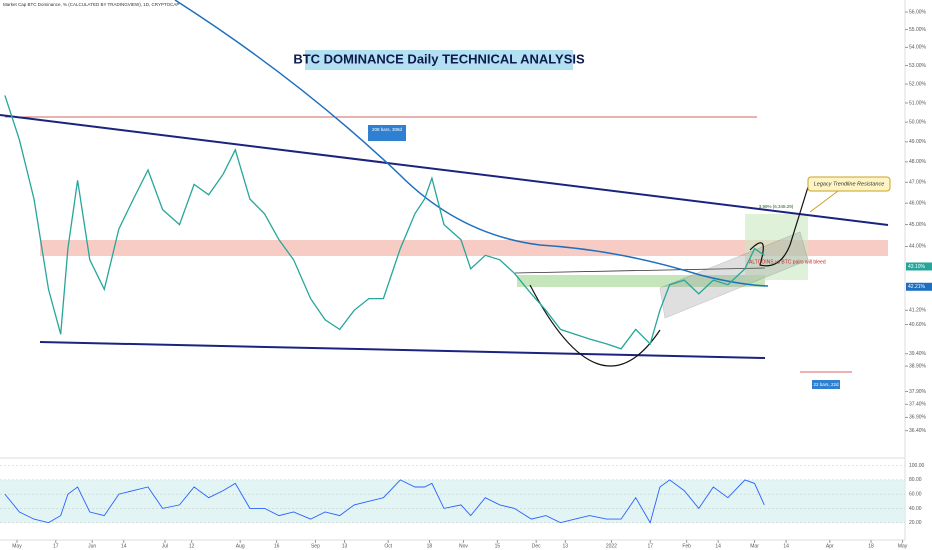  Describe the element at coordinates (918, 142) in the screenshot. I see `y-tick-label: 49.00%` at that location.